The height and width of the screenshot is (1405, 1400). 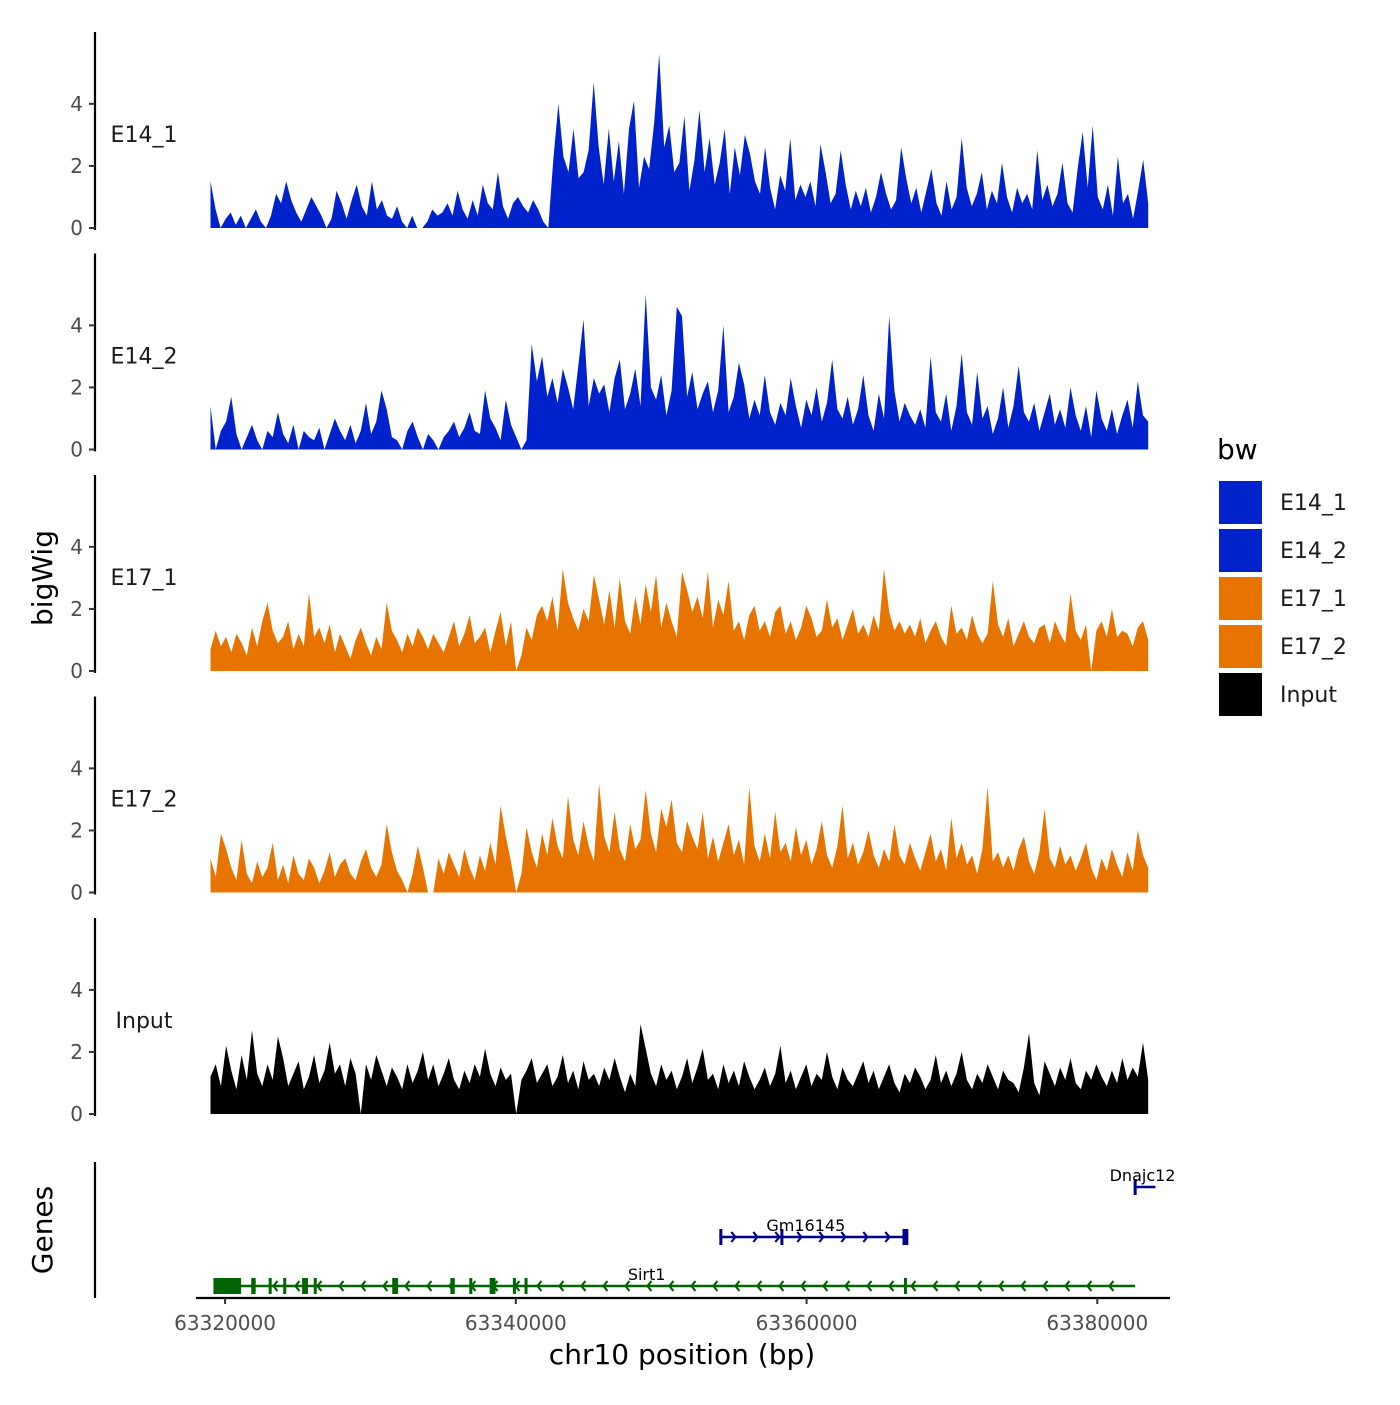 What do you see at coordinates (225, 1323) in the screenshot?
I see `x-tick-label: 63320000` at bounding box center [225, 1323].